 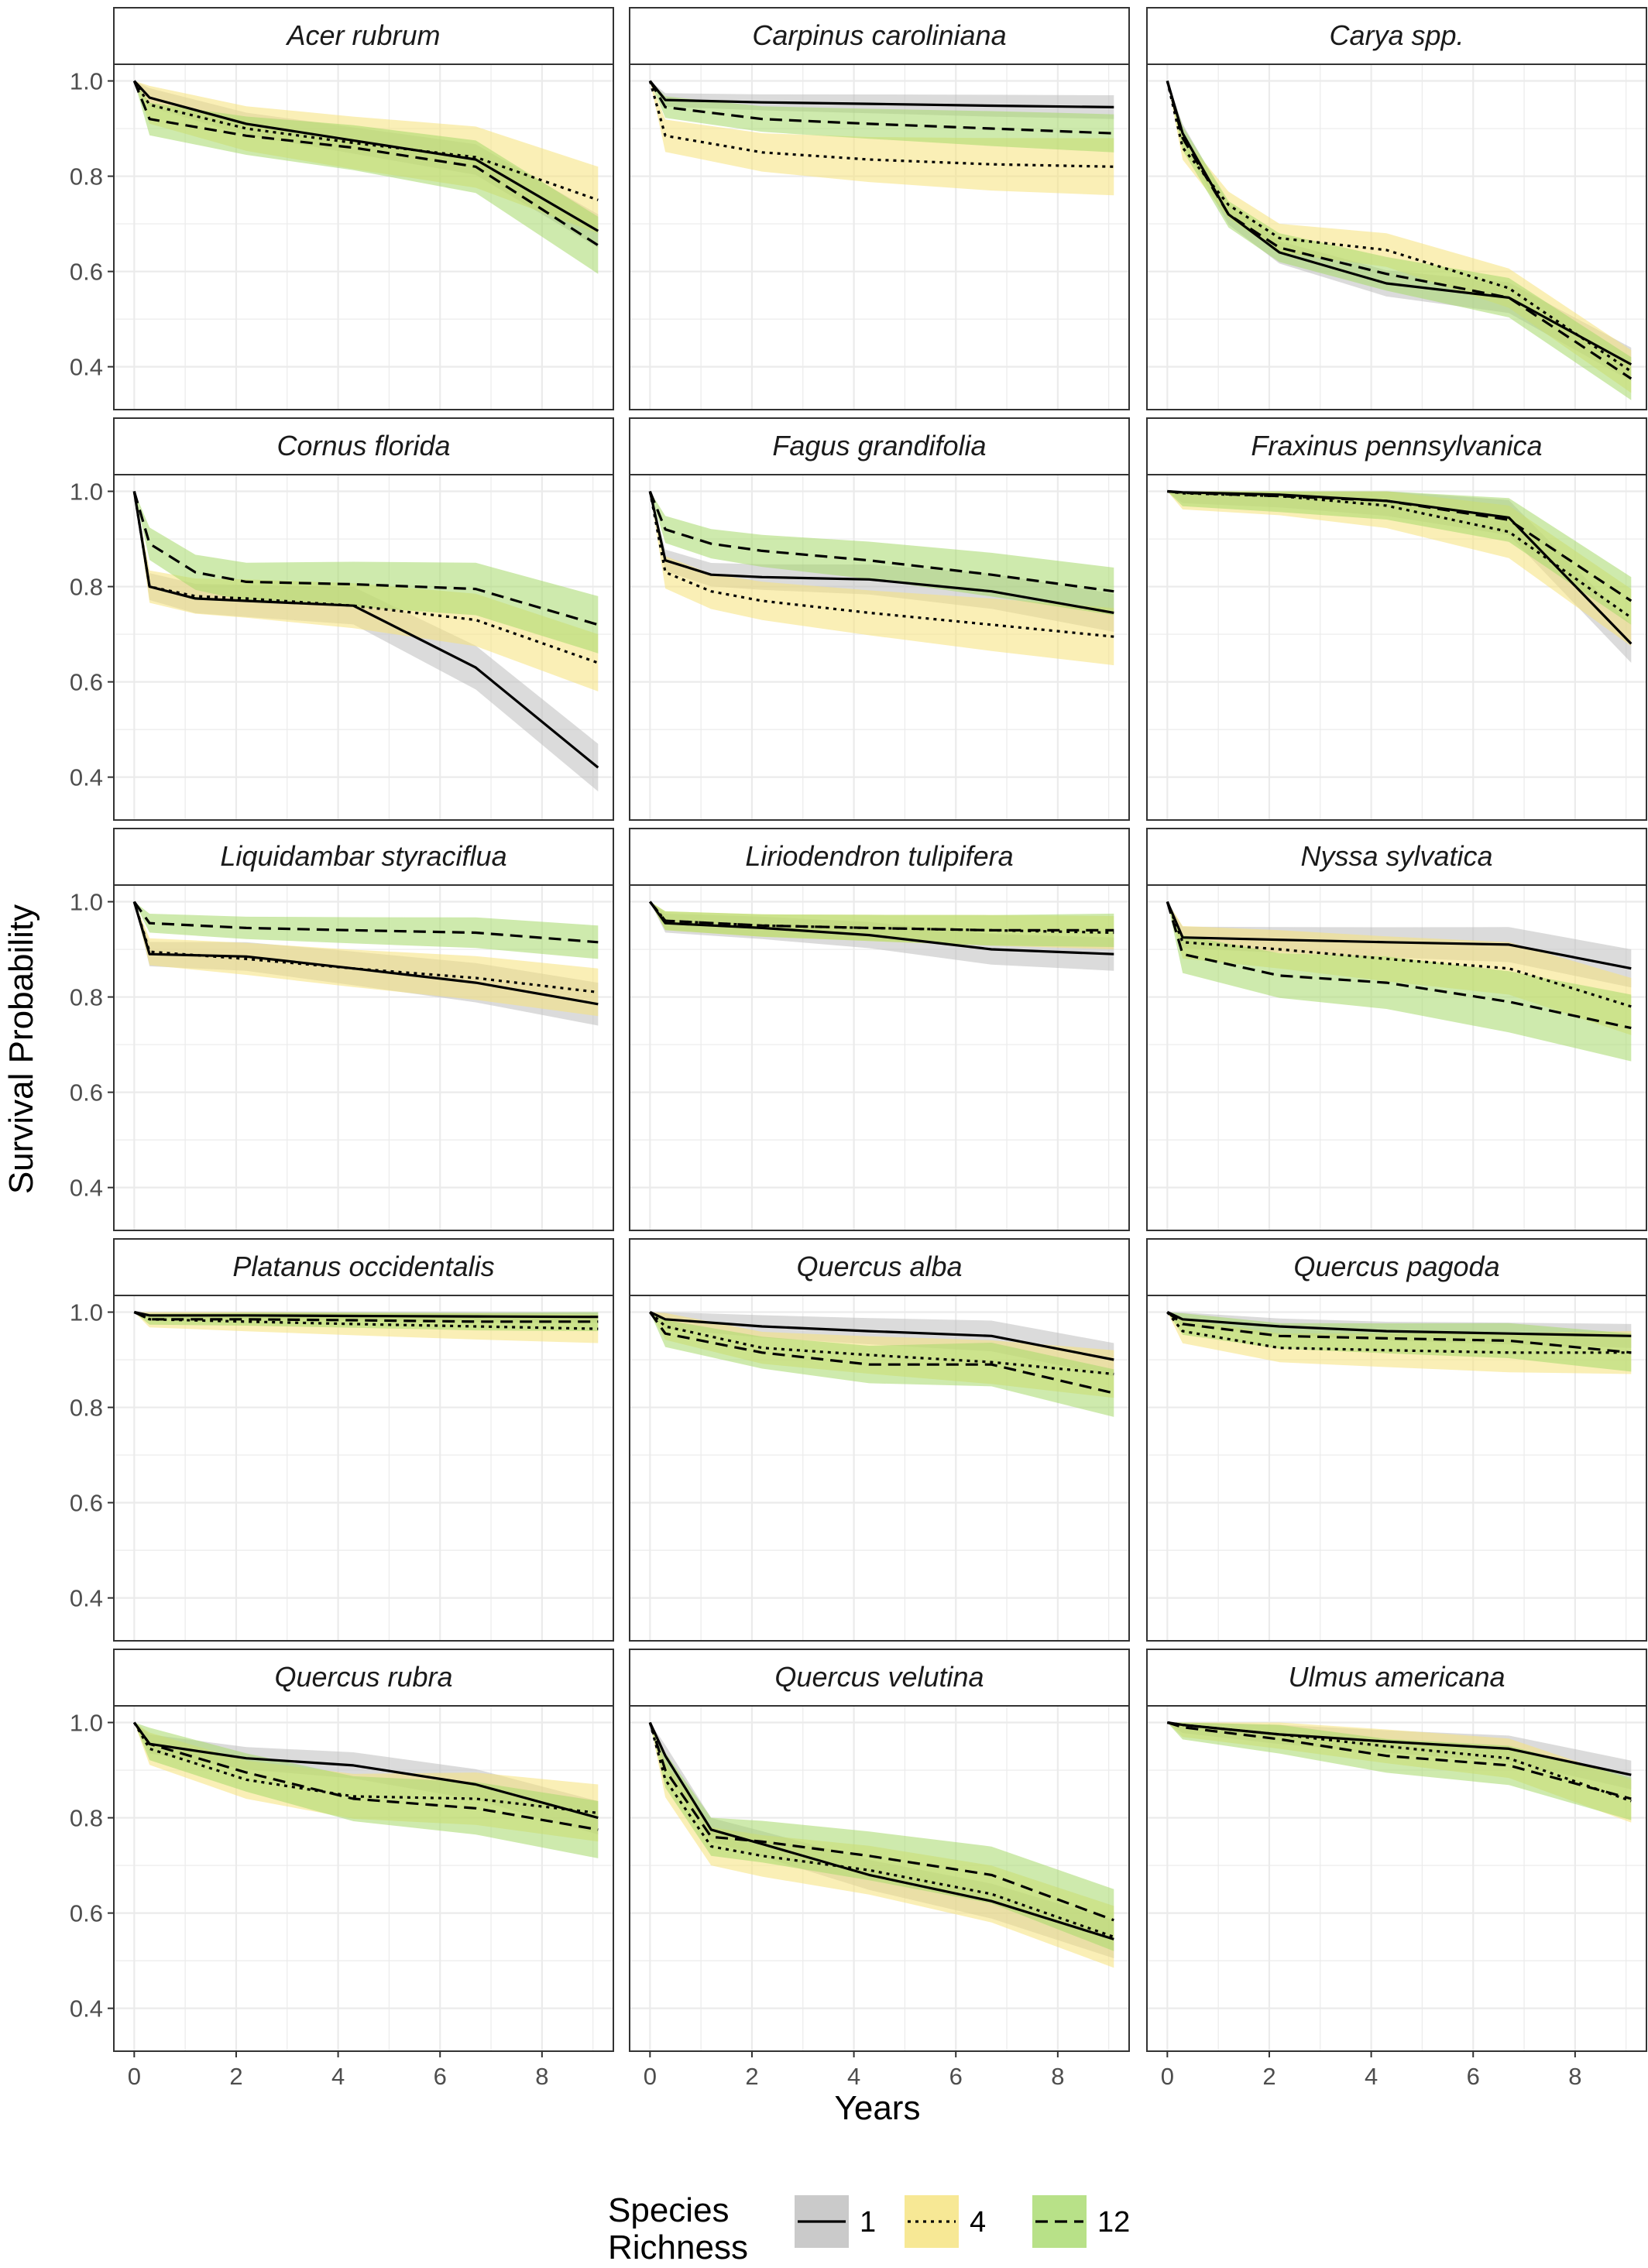 I want to click on legend-title: Species Richness, so click(x=678, y=2228).